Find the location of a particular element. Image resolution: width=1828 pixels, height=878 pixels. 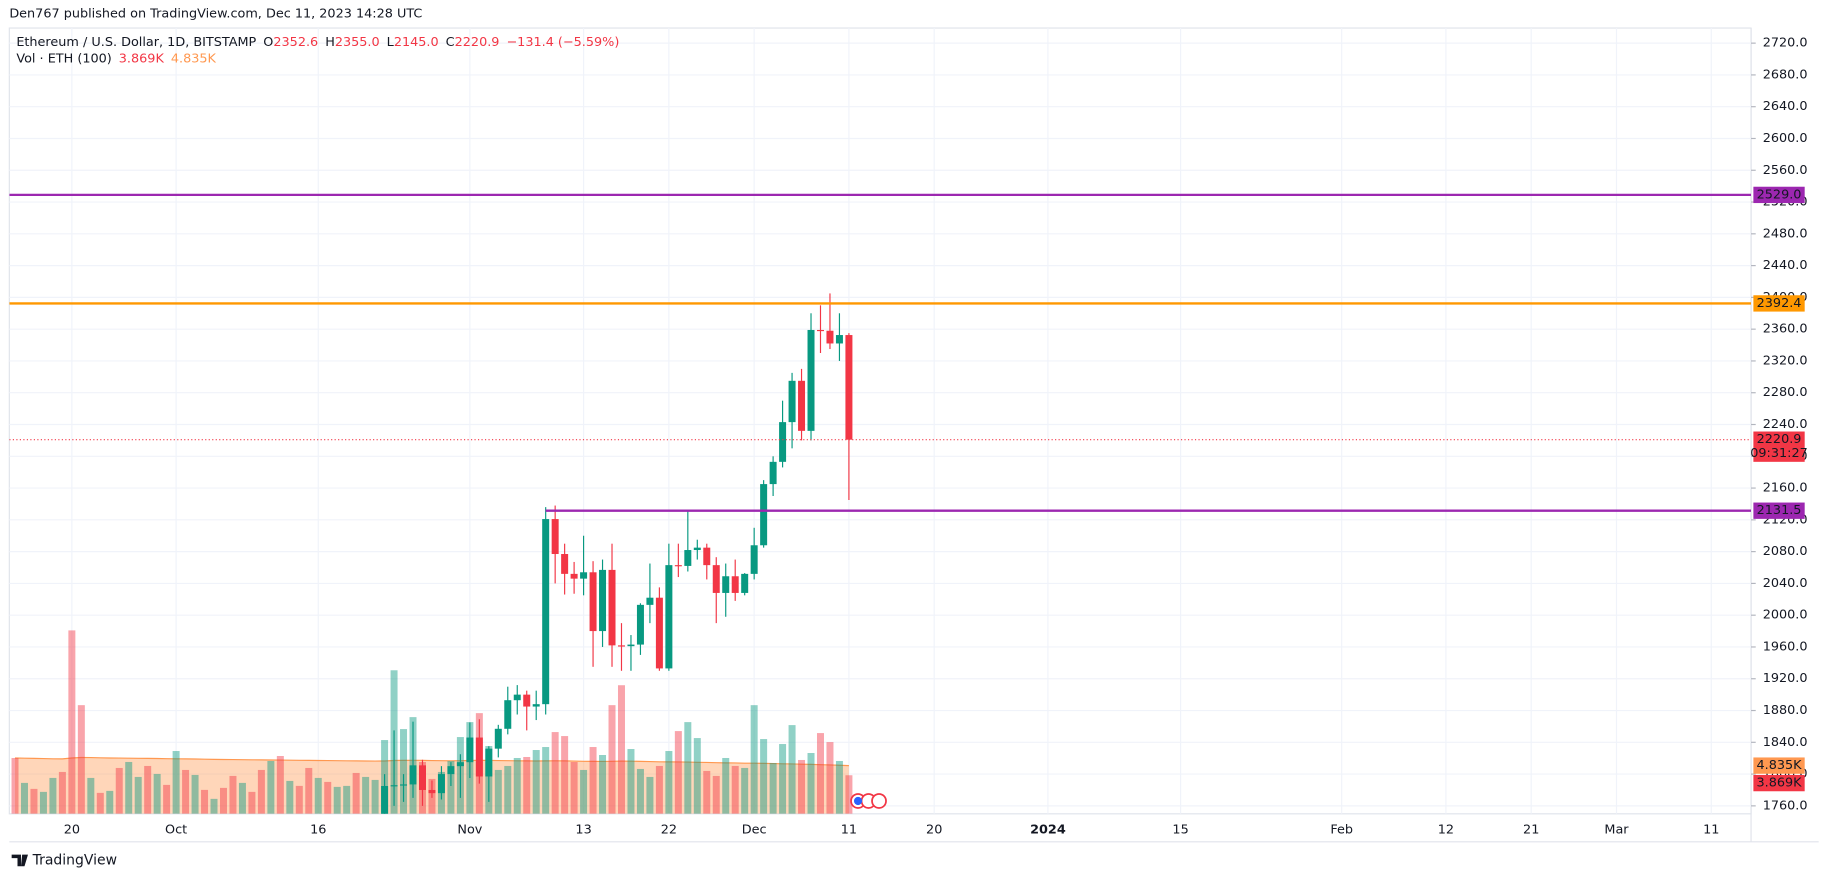

events is located at coordinates (868, 801).